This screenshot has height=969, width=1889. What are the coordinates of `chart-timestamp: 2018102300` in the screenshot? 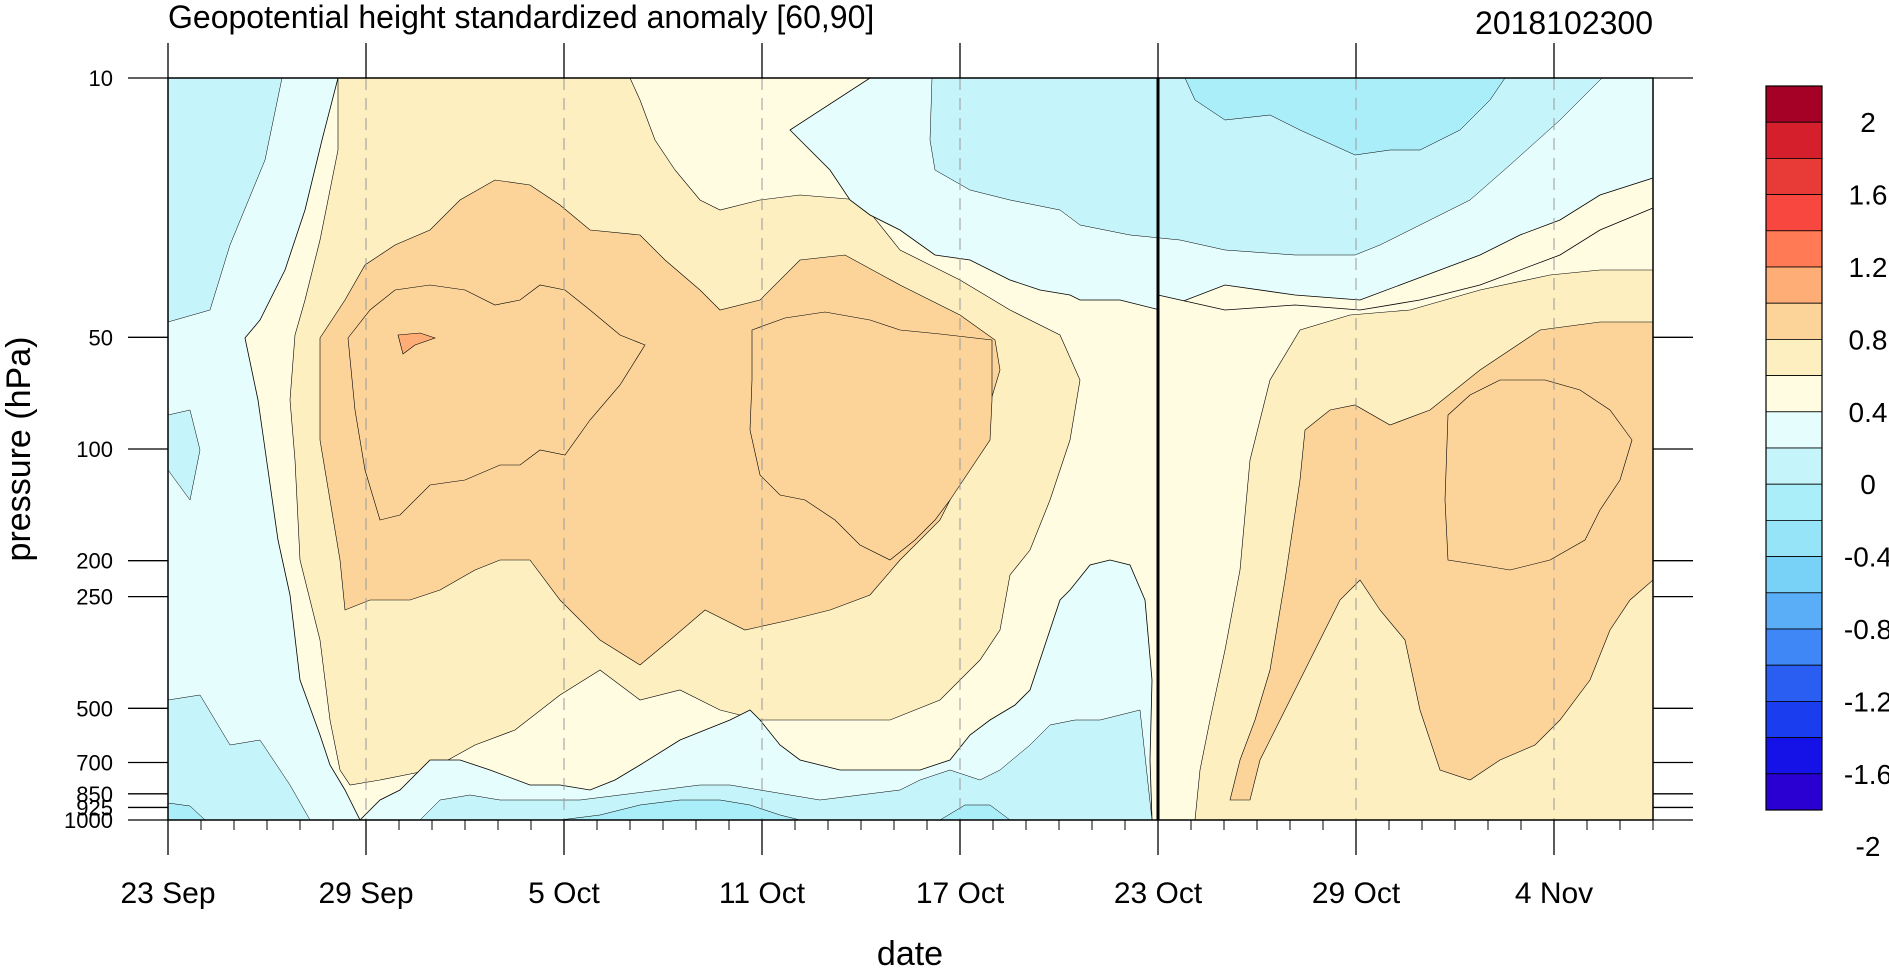 It's located at (1564, 23).